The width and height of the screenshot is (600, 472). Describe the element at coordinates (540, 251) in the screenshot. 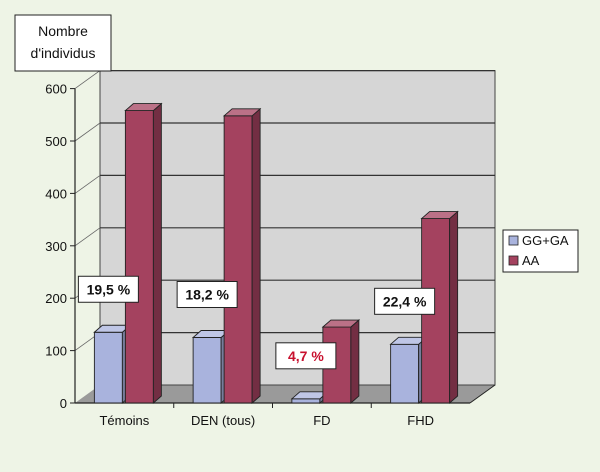

I see `legend: GG+GA AA` at that location.